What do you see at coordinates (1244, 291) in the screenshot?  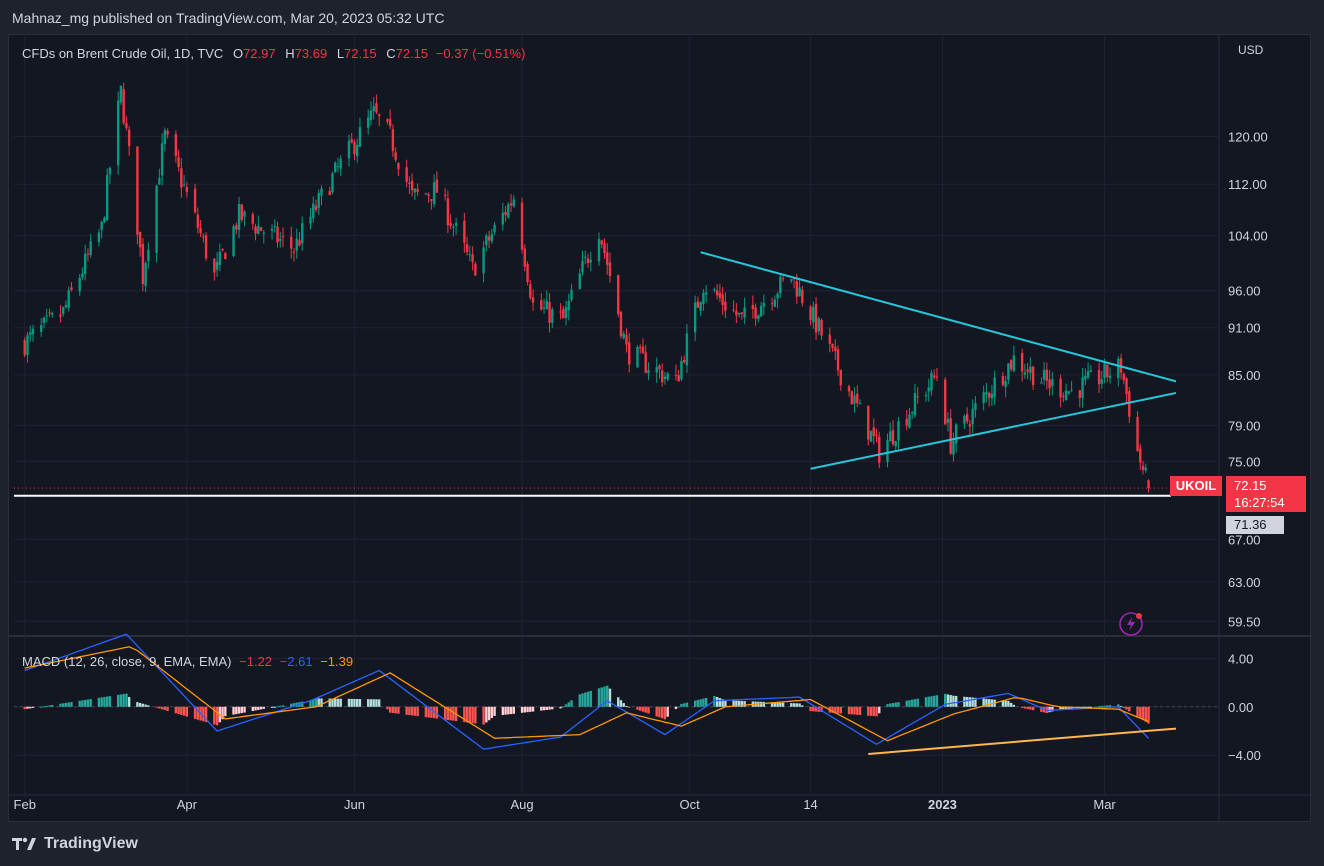 I see `price-tick-label: 96.00` at bounding box center [1244, 291].